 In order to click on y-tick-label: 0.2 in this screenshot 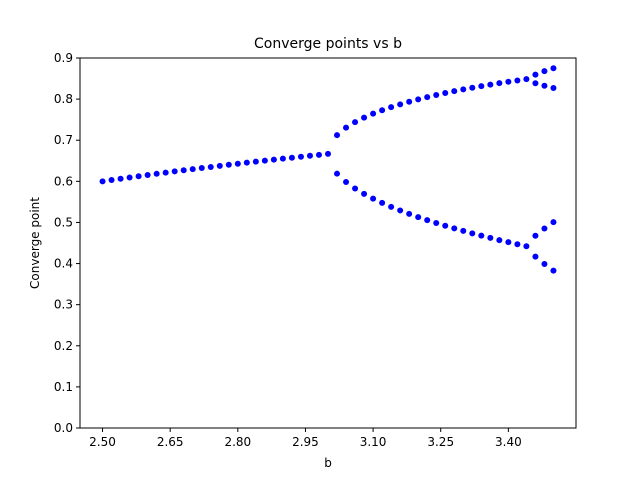, I will do `click(63, 346)`.